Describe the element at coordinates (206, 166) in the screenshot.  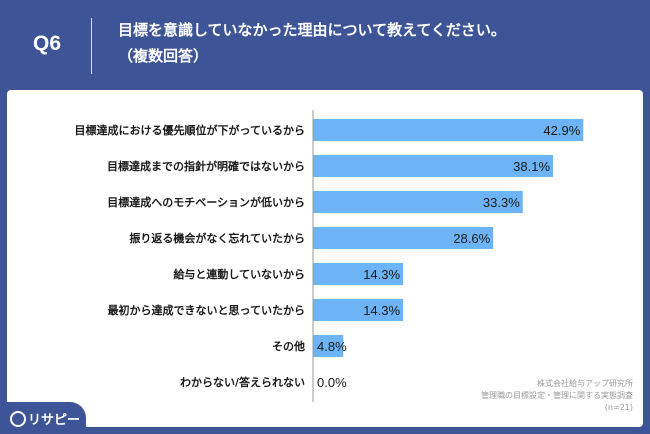
I see `category-label: 目標達成までの指針が明確ではないから` at that location.